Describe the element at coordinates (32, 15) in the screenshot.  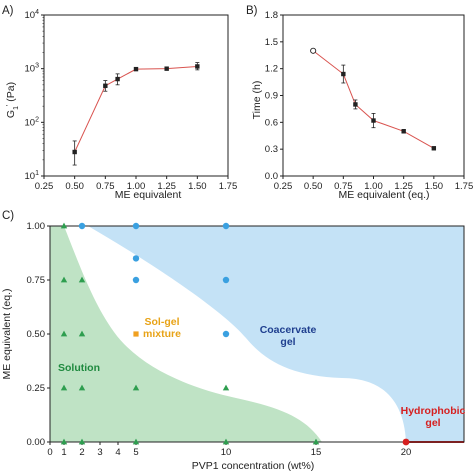
I see `panel-a-ytick-label: 10⁴` at that location.